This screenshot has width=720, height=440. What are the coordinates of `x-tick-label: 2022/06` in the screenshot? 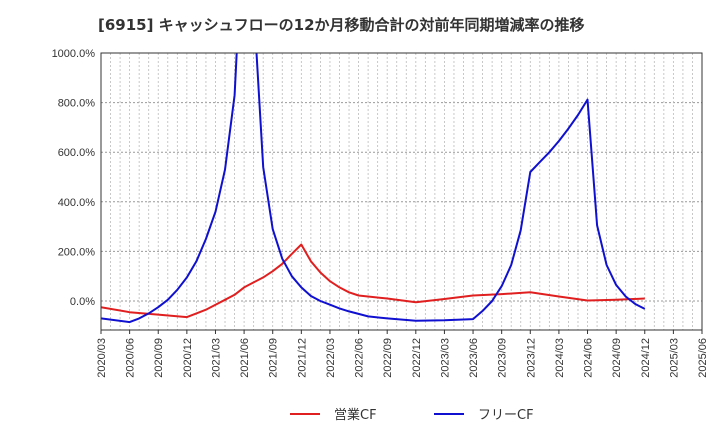 It's located at (360, 358).